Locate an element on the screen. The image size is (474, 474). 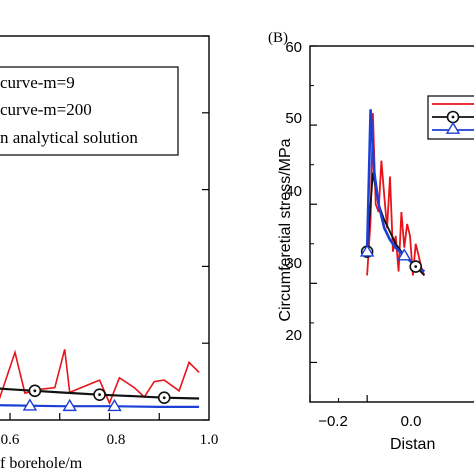
panel-b-label: (B) is located at coordinates (278, 38).